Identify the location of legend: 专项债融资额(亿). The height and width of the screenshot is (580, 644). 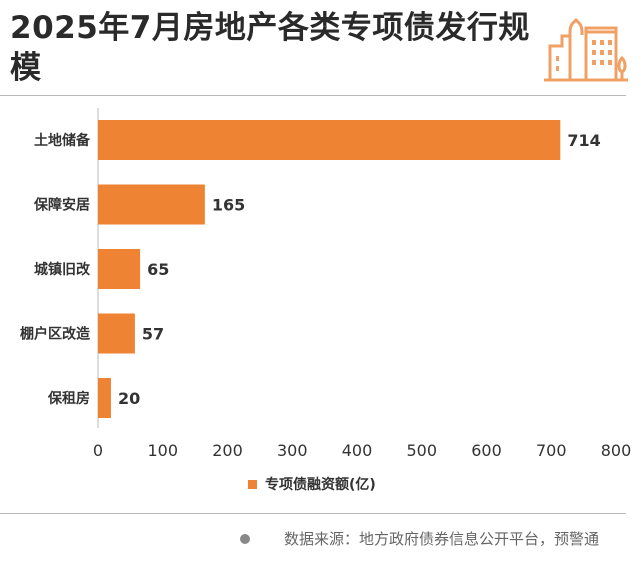
(312, 484).